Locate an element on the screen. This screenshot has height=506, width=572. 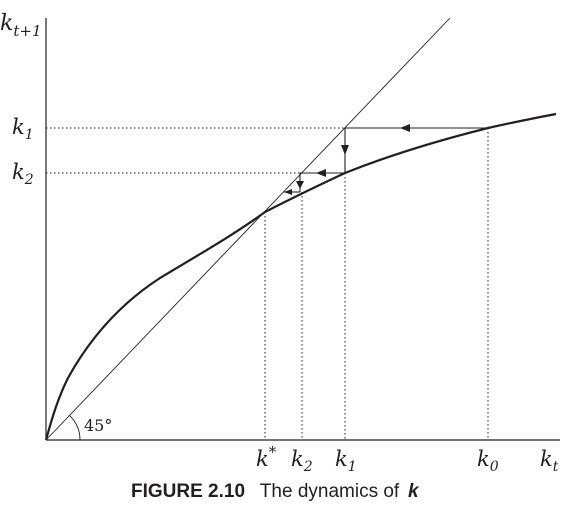
angle-arc is located at coordinates (75, 428).